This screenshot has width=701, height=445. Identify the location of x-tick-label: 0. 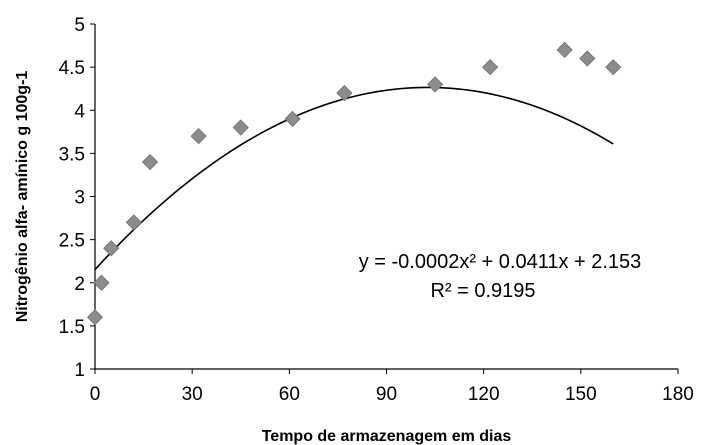
(95, 394).